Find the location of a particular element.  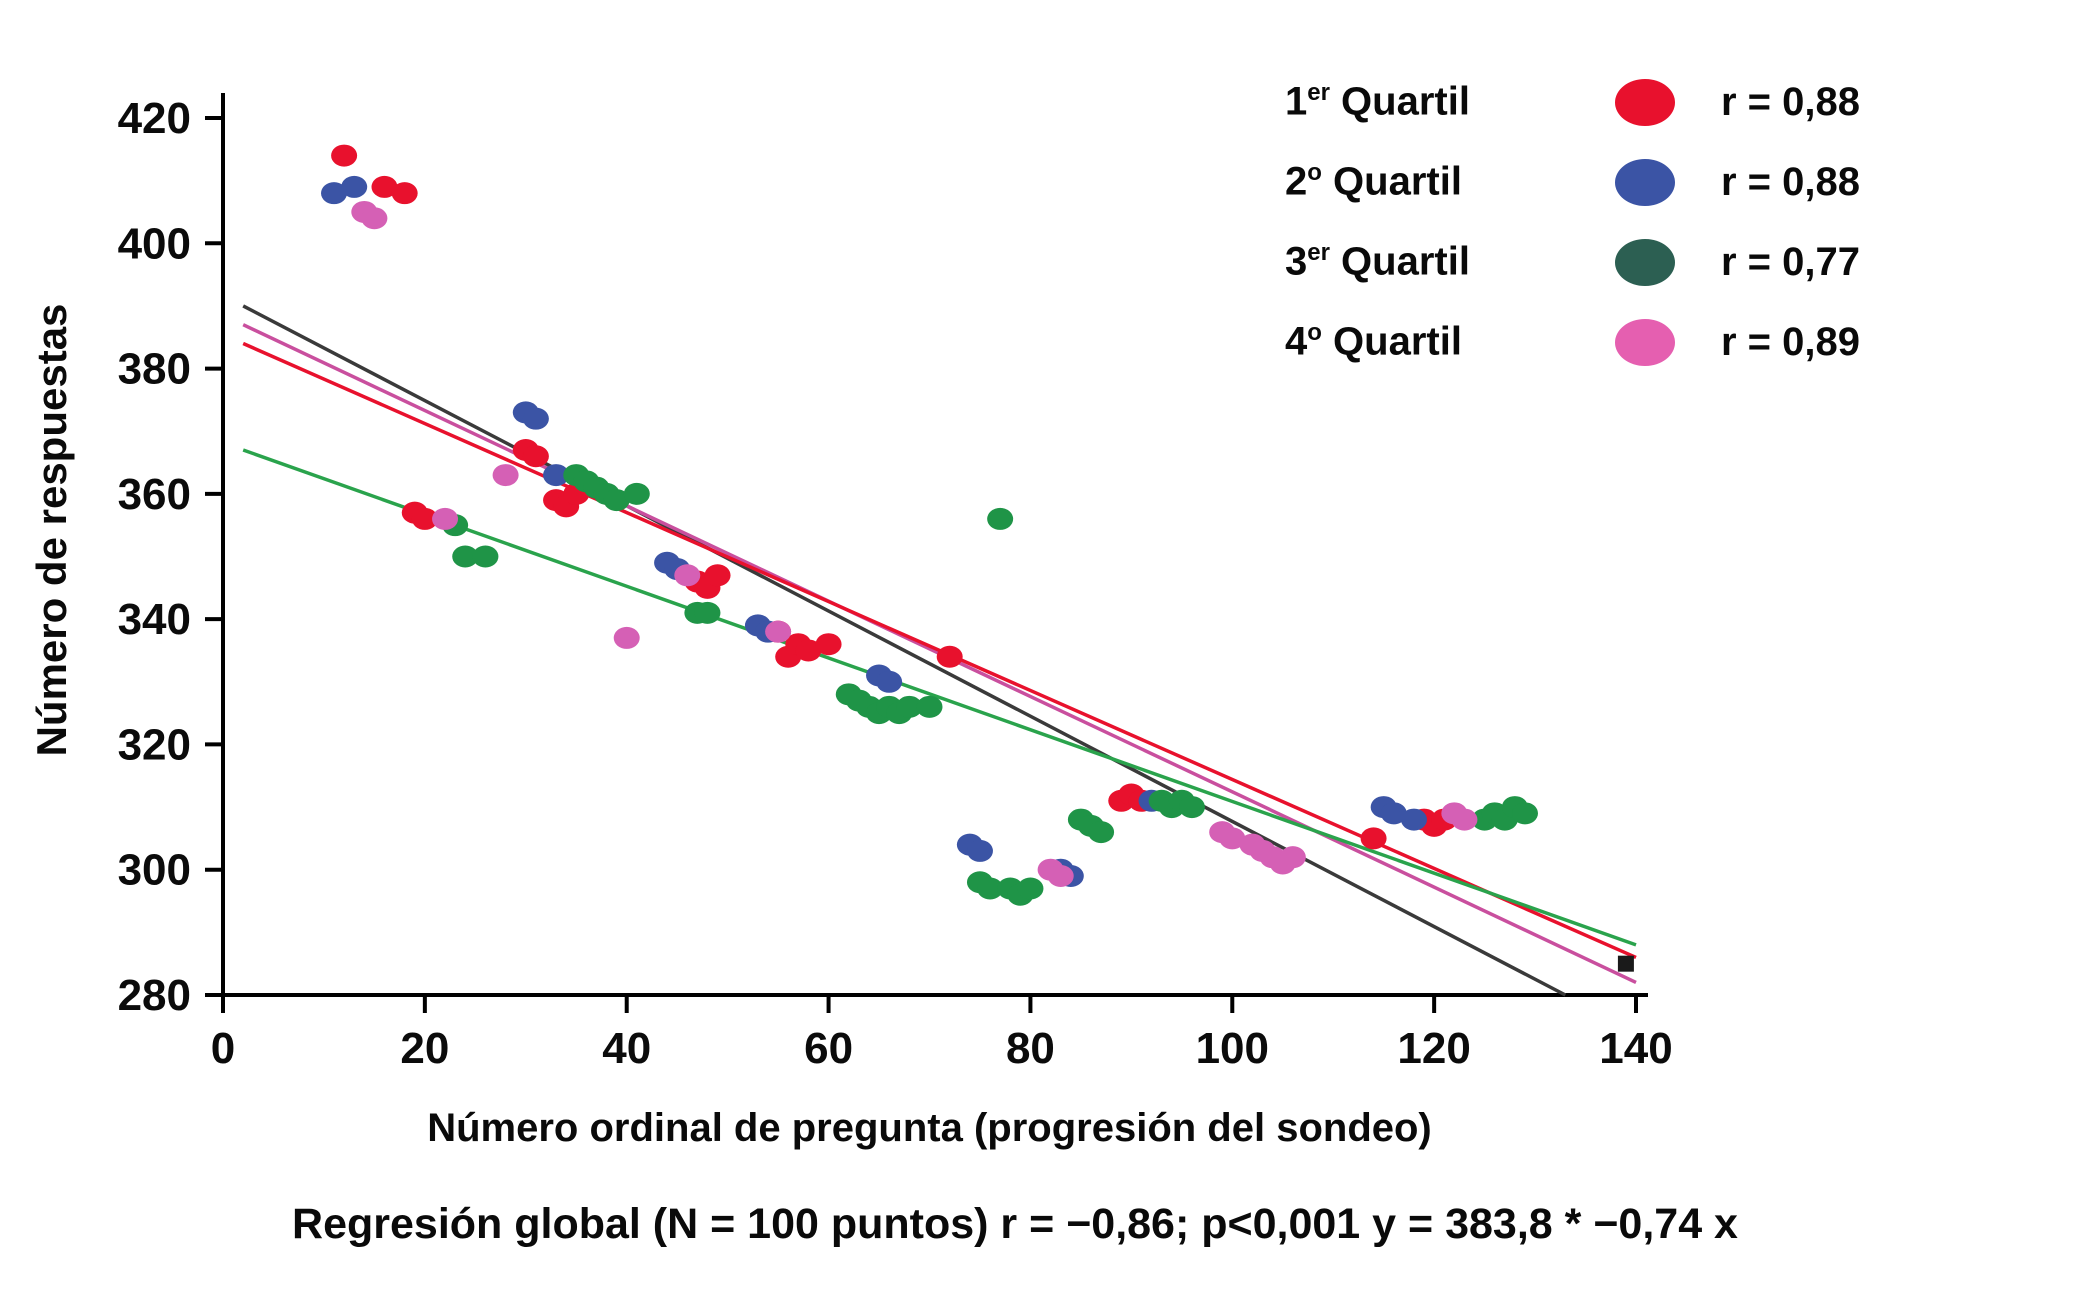

legend-label-q2: 2o Quartil is located at coordinates (1450, 181).